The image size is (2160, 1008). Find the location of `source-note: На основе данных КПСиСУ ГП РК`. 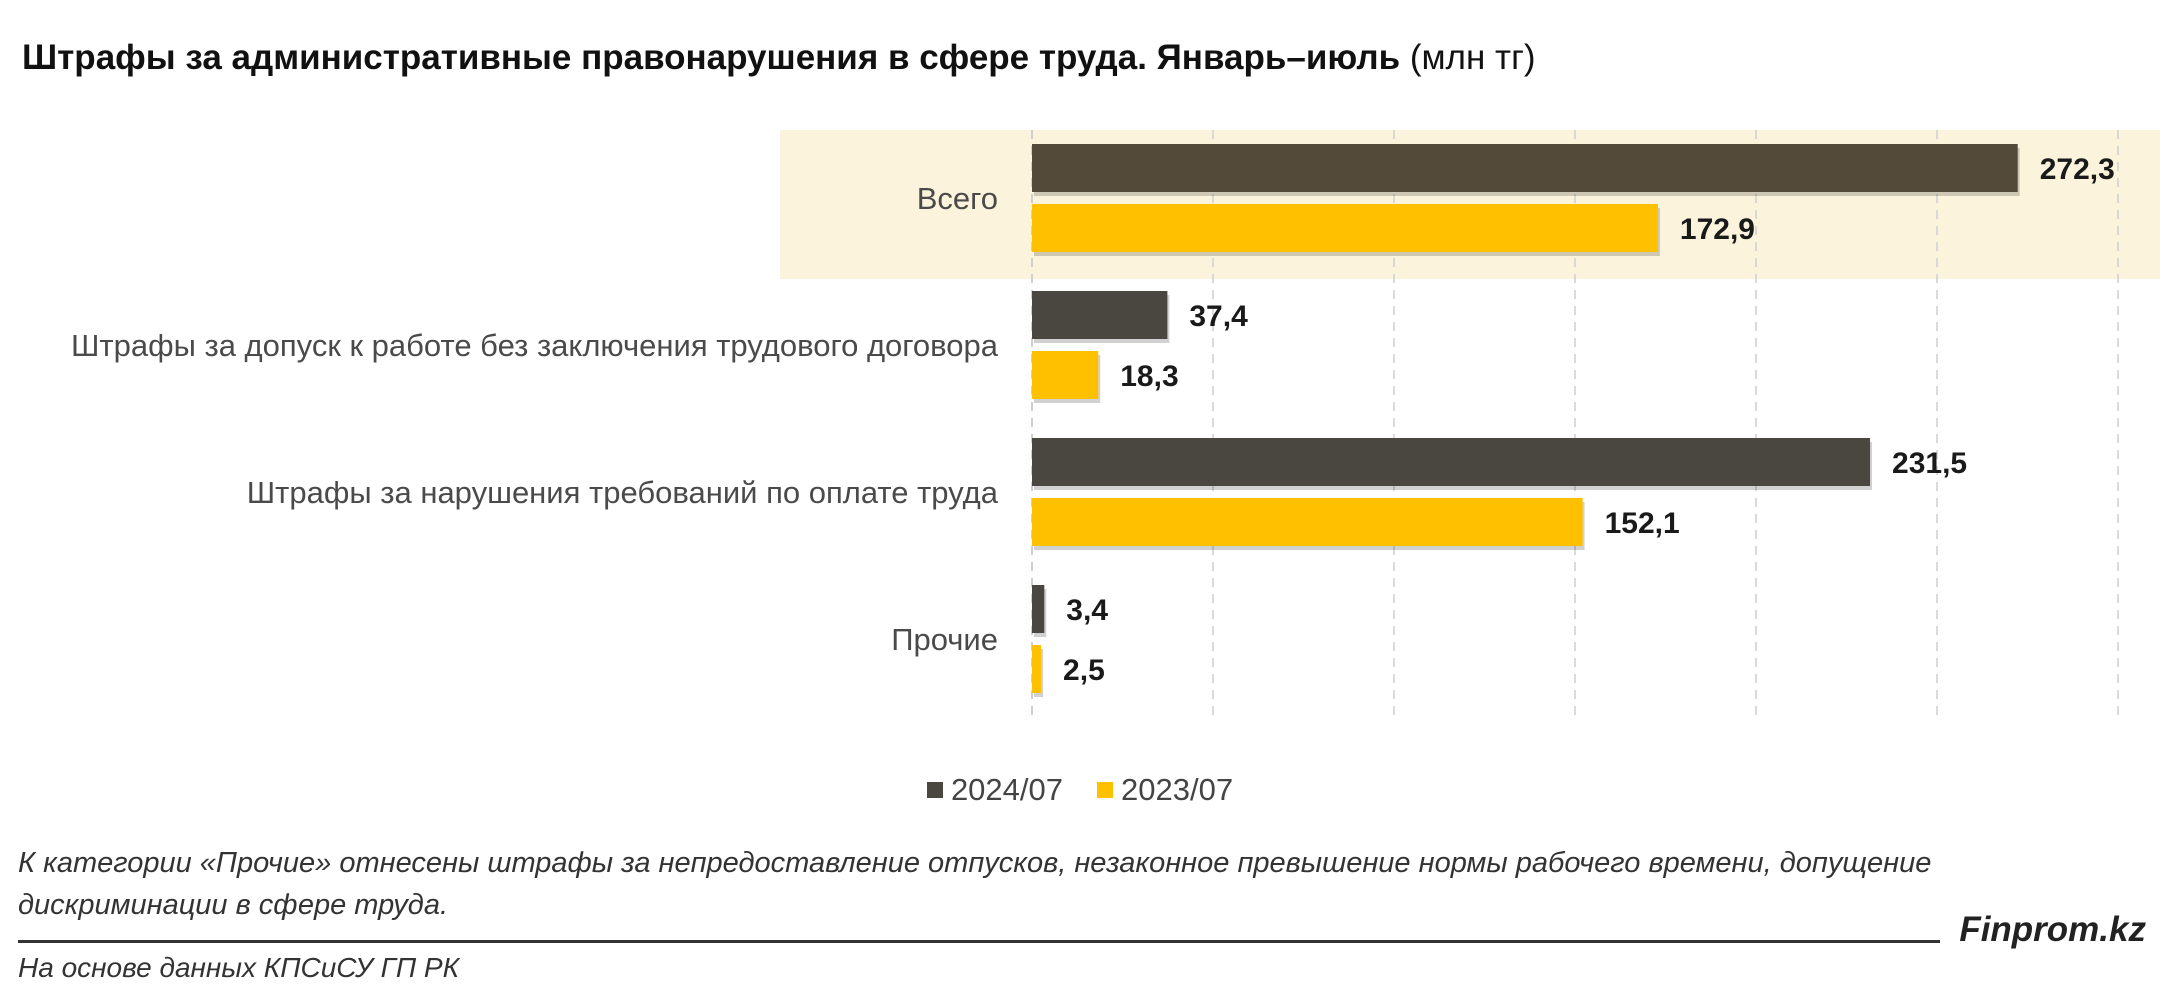

source-note: На основе данных КПСиСУ ГП РК is located at coordinates (239, 967).